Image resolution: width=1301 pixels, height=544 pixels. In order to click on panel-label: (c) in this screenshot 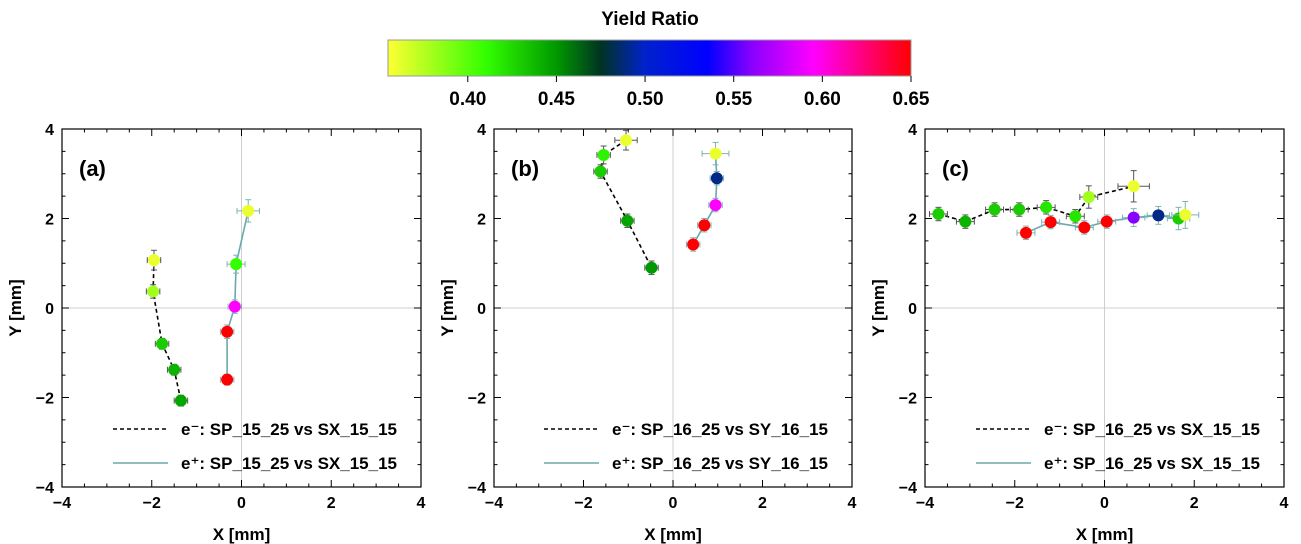, I will do `click(955, 168)`.